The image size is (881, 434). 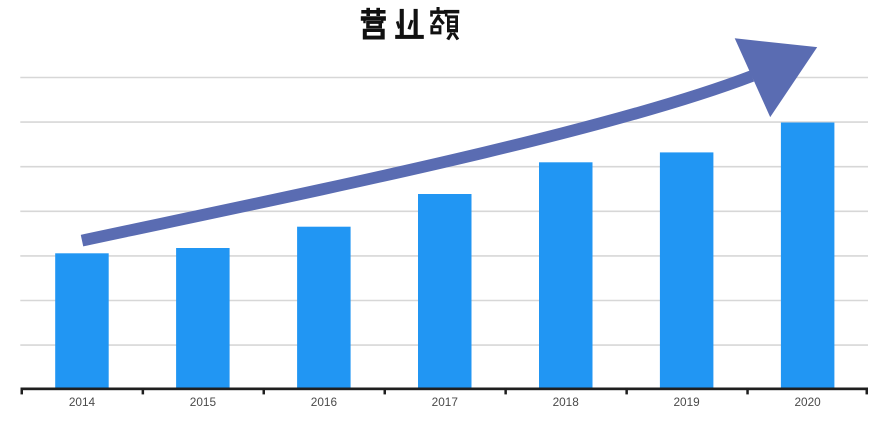 What do you see at coordinates (686, 402) in the screenshot?
I see `svg-text: 2019` at bounding box center [686, 402].